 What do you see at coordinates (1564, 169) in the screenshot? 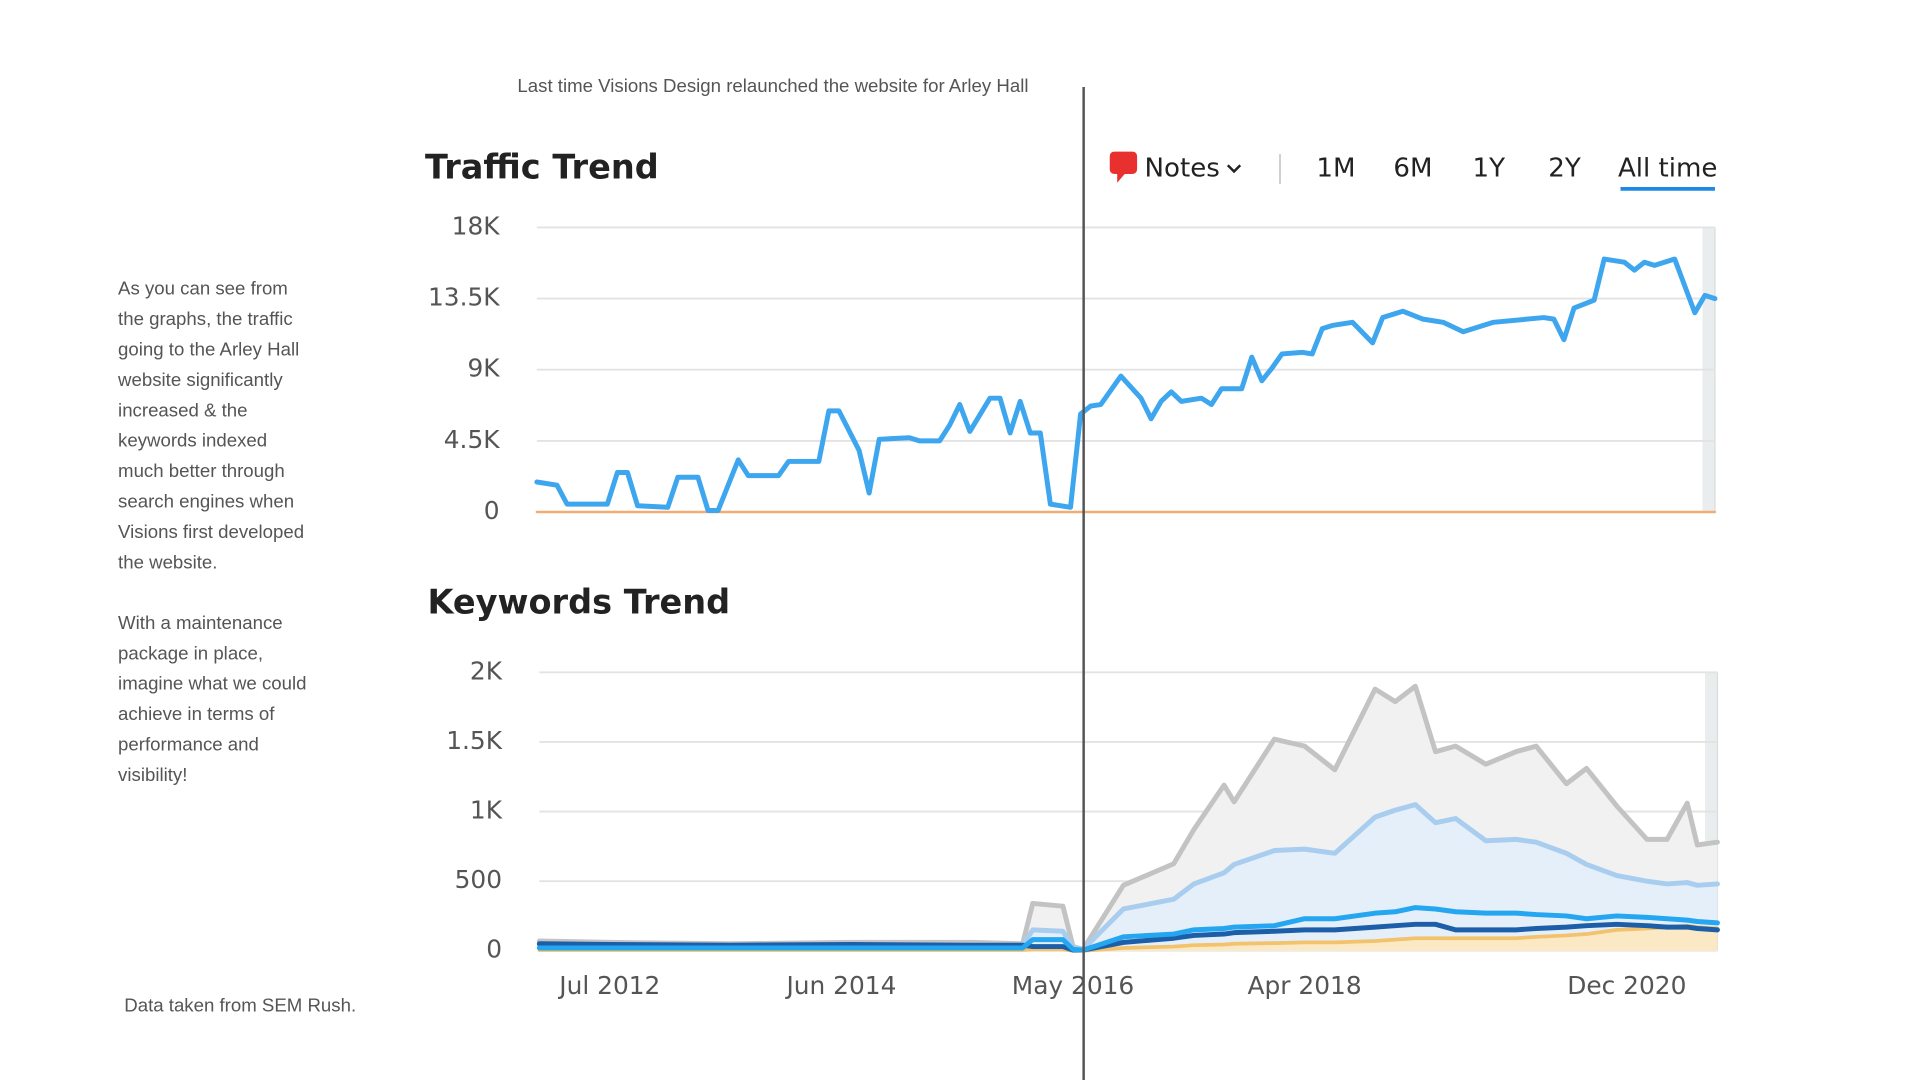
I see `range-button: 2Y` at bounding box center [1564, 169].